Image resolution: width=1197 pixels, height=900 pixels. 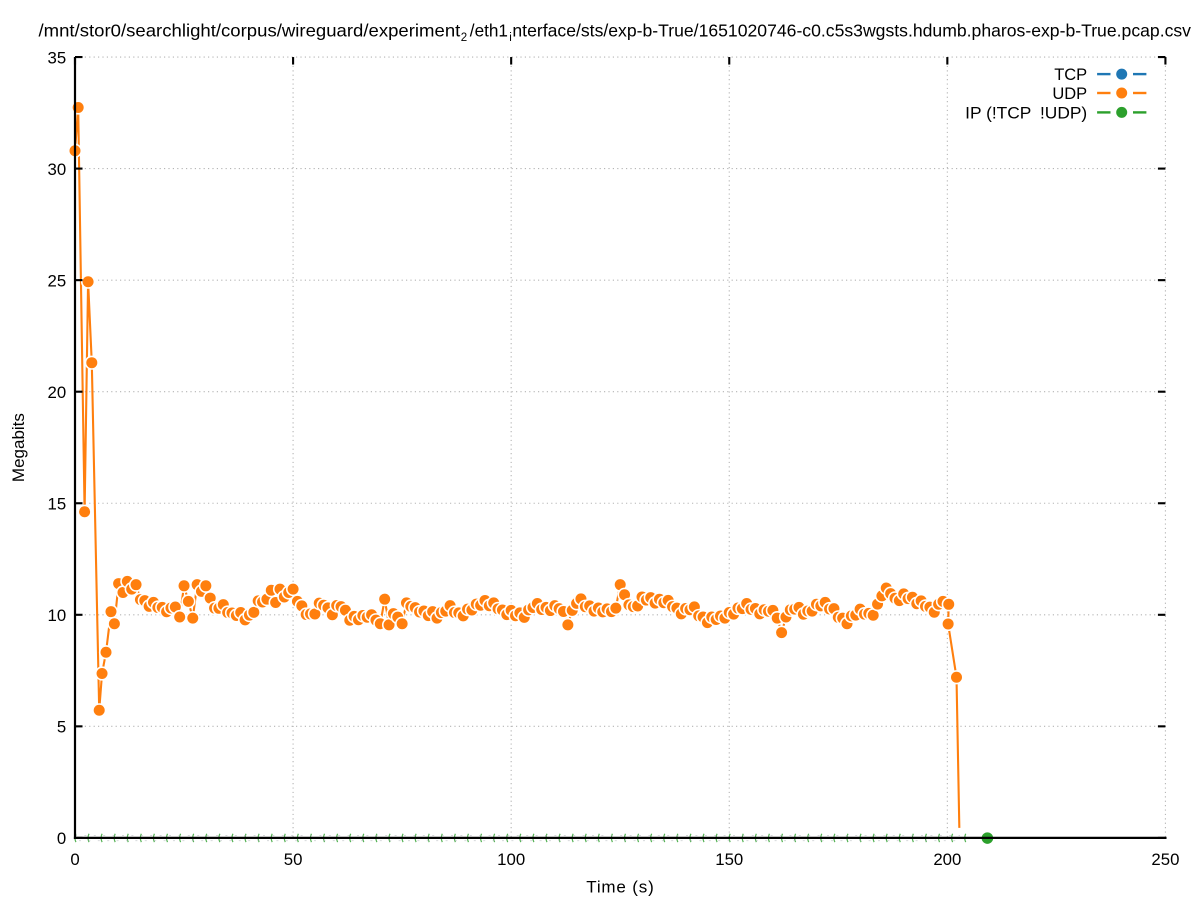 I want to click on svg-text: 15, so click(x=57, y=503).